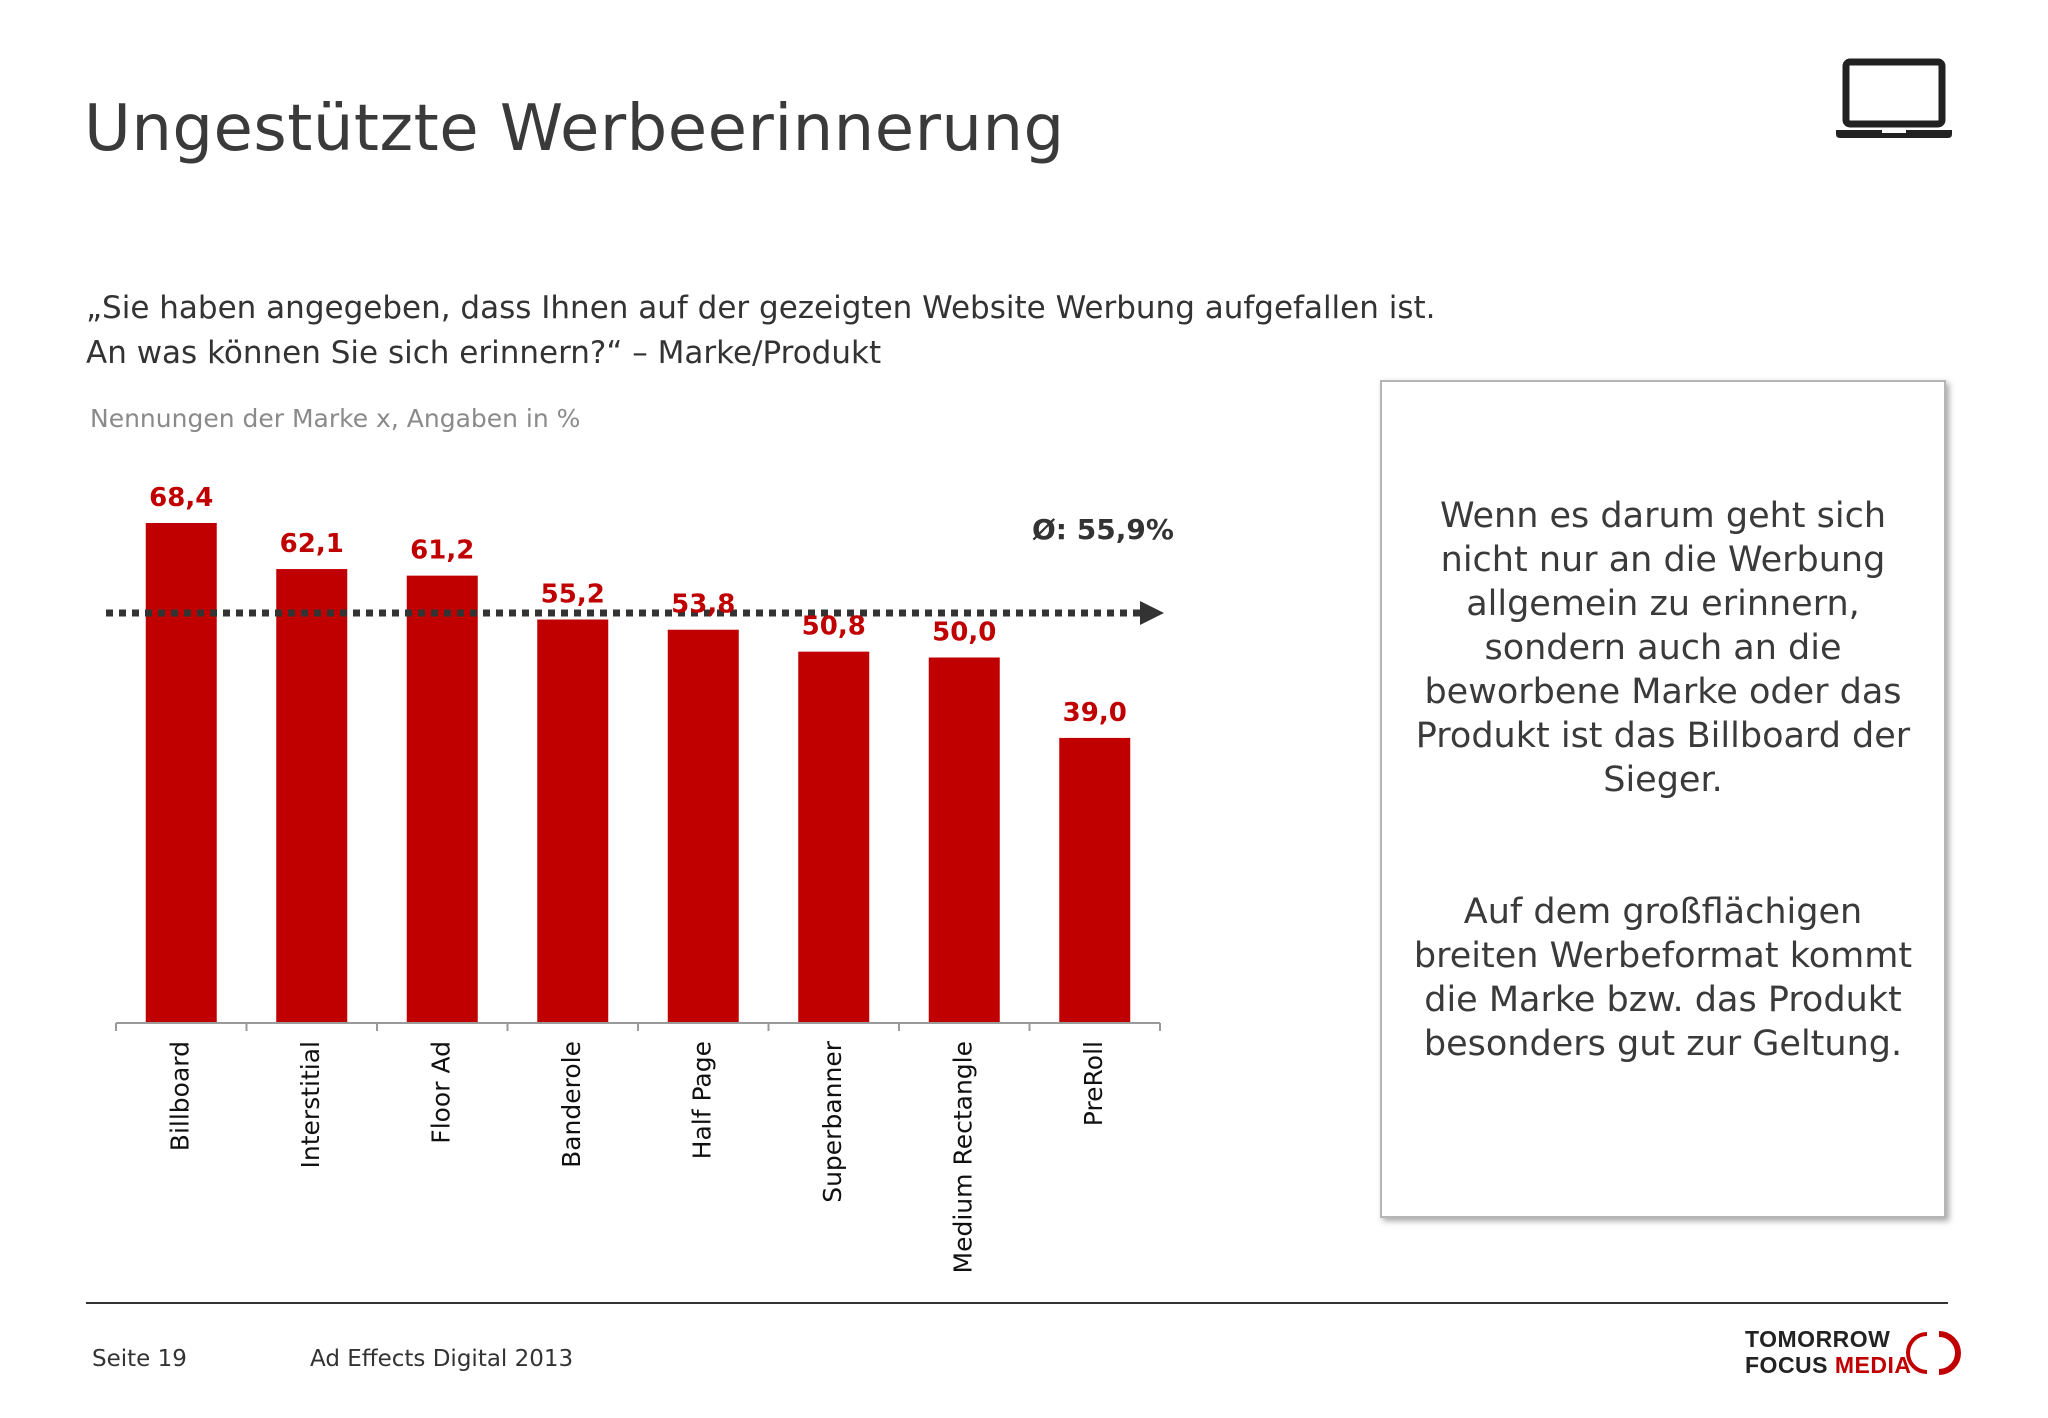  I want to click on company-logo: TOMORROW FOCUS MEDIA, so click(1855, 1352).